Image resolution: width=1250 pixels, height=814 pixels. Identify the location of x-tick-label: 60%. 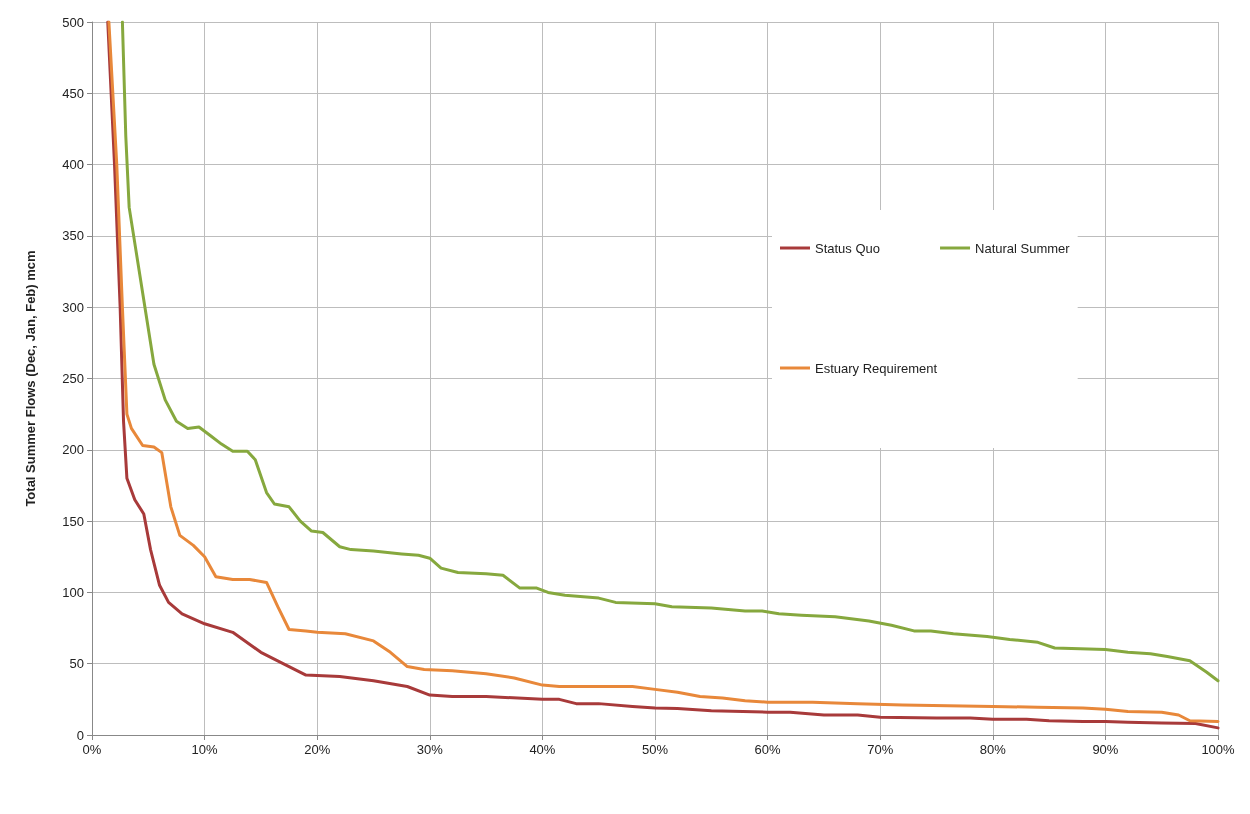
(768, 749).